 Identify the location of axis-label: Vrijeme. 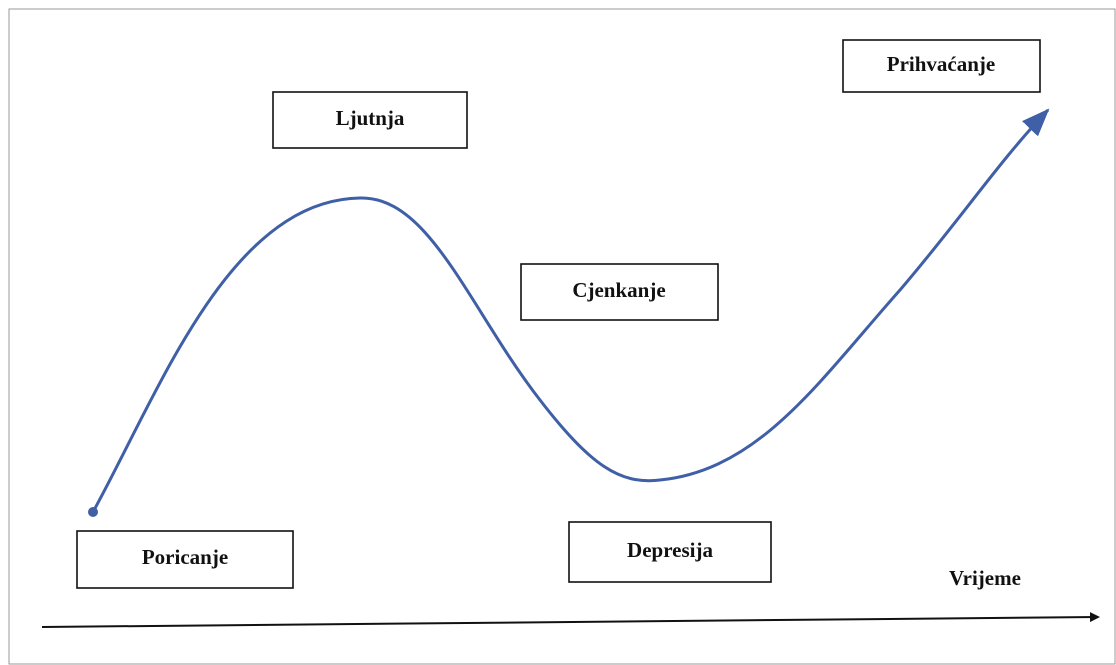
(985, 578).